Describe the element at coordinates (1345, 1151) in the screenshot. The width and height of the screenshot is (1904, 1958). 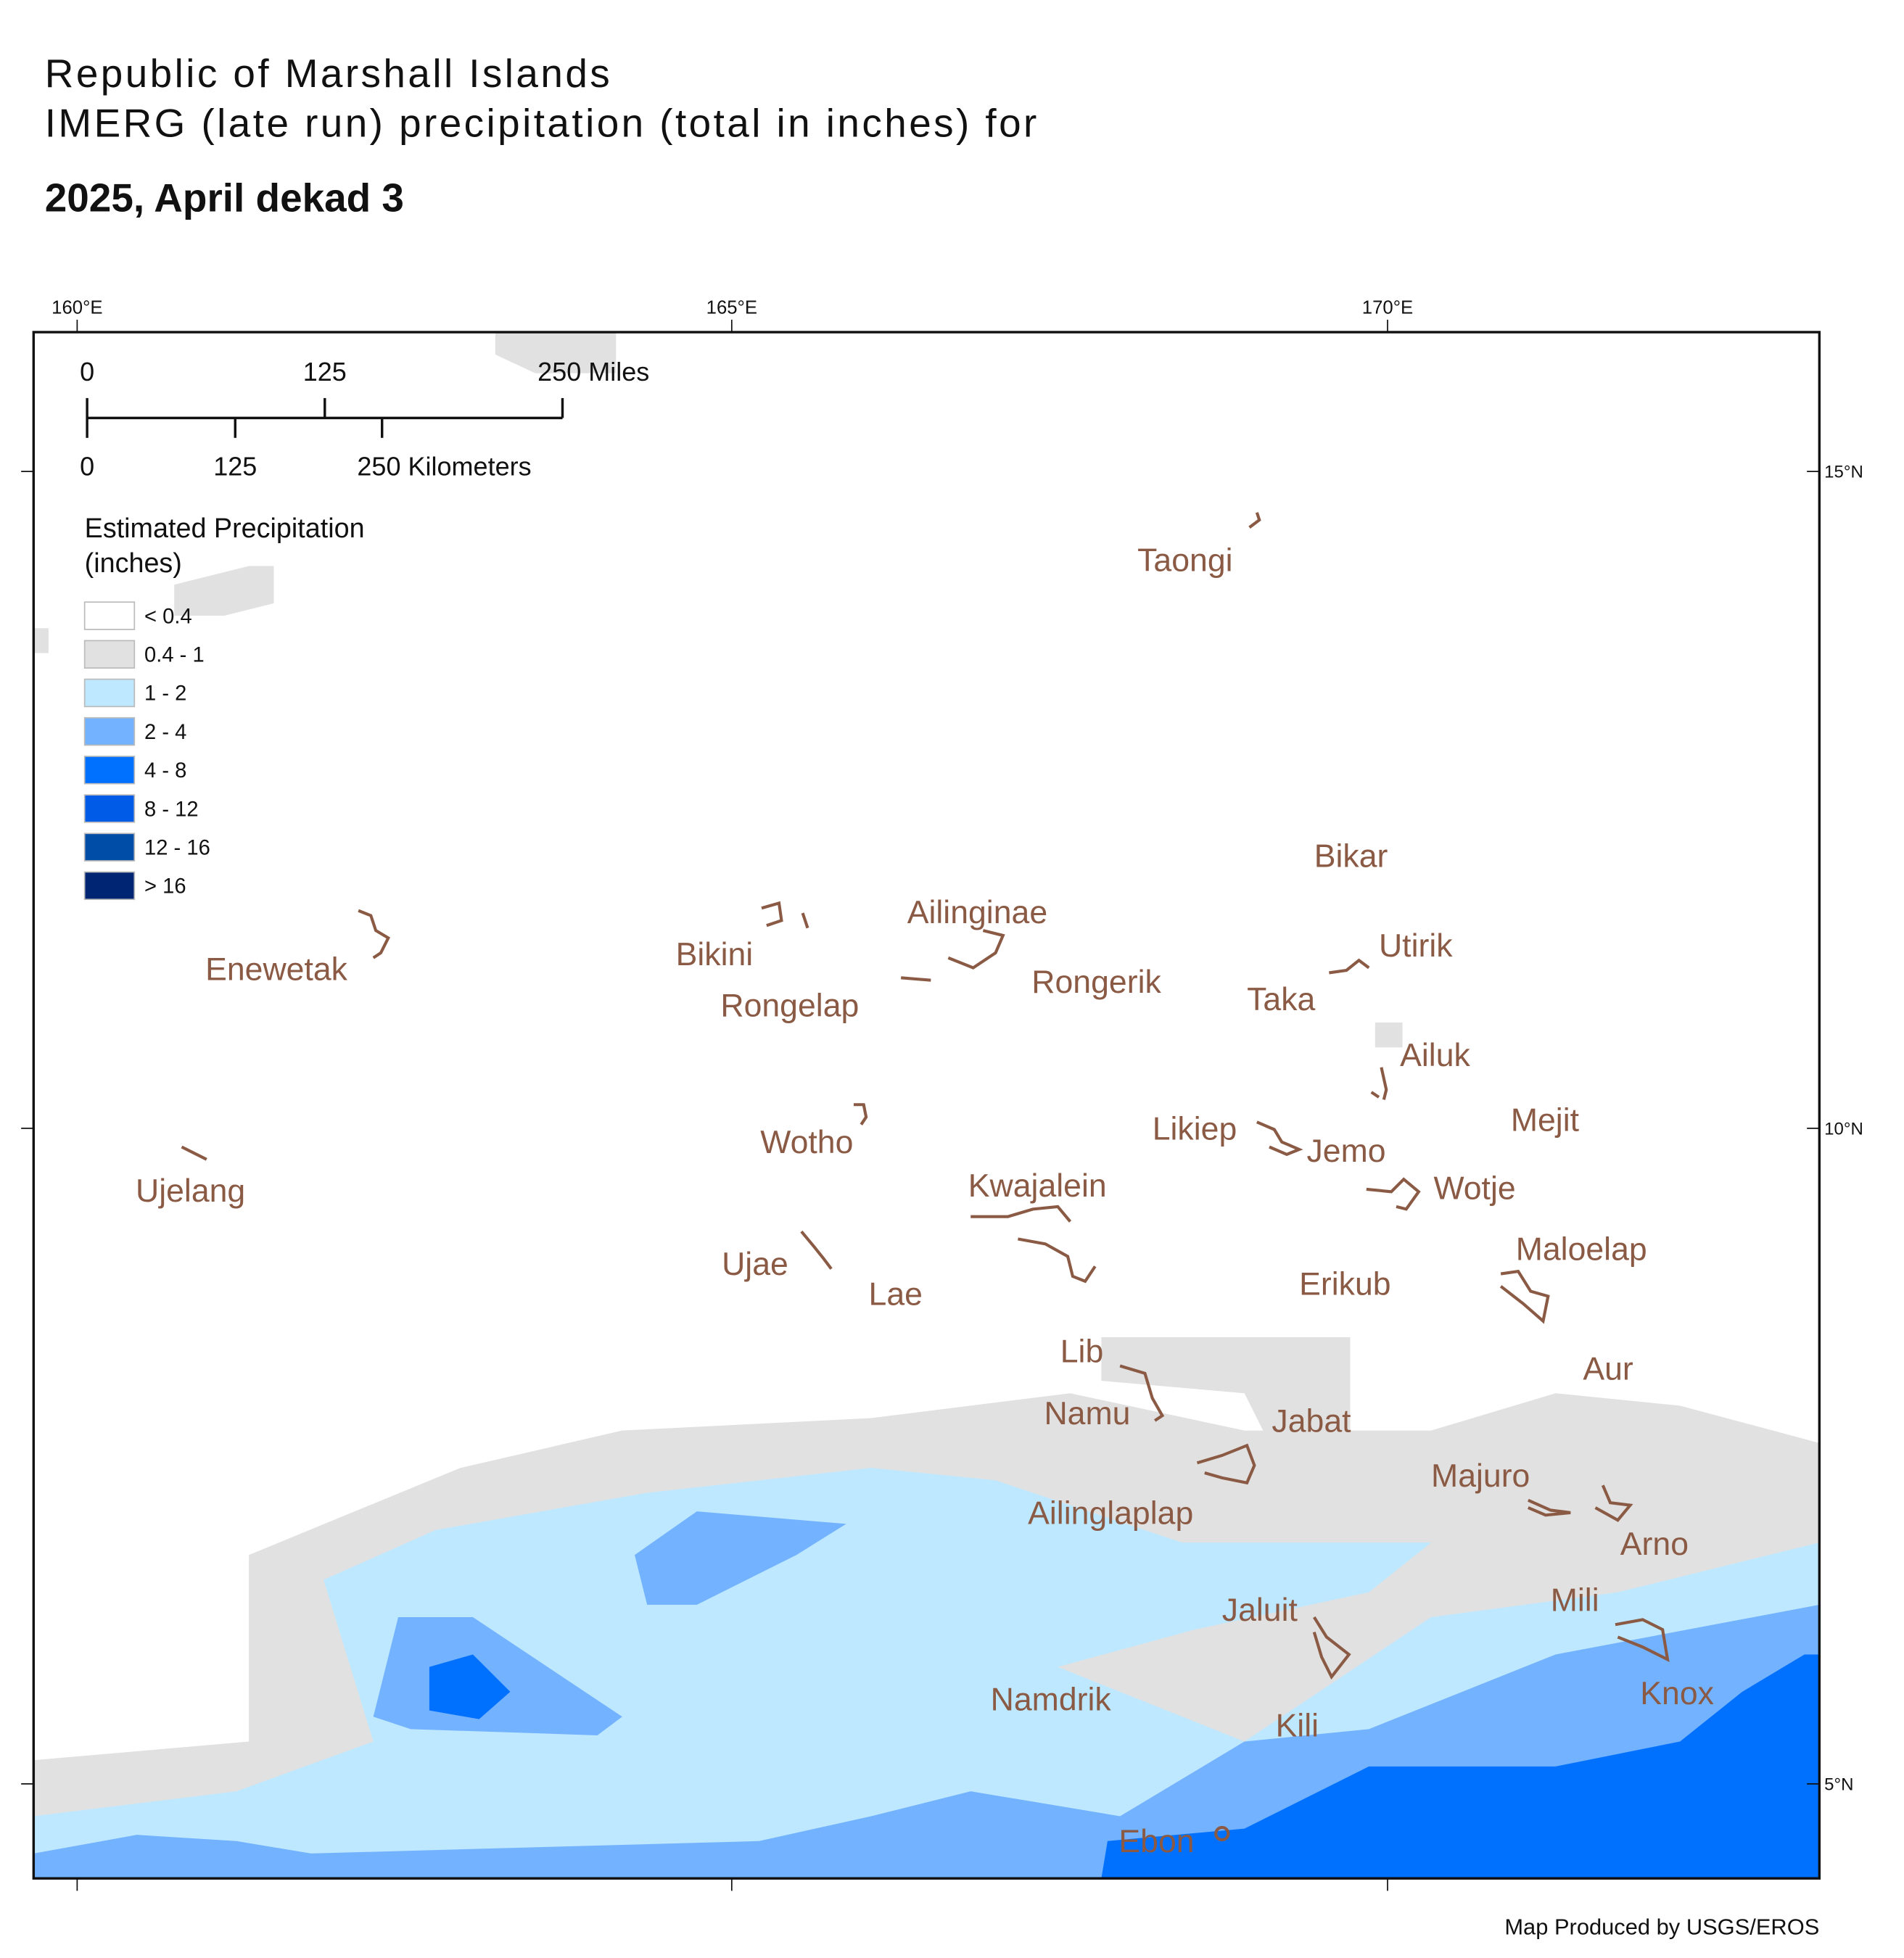
I see `atoll-label: Jemo` at that location.